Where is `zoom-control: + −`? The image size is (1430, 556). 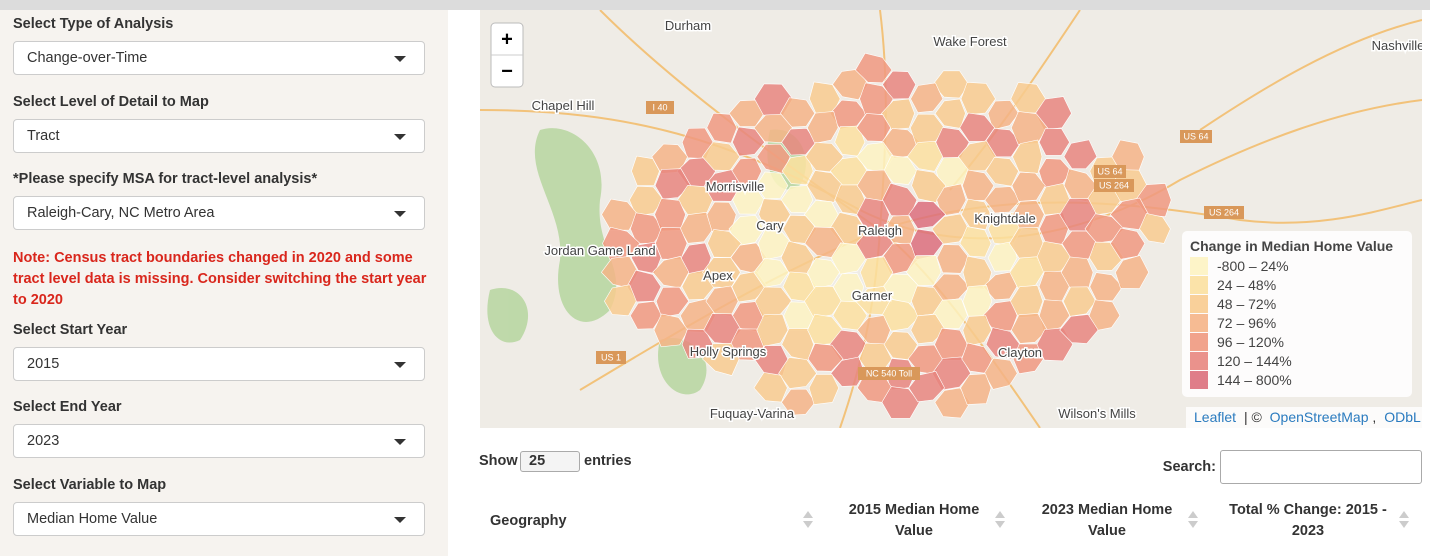
zoom-control: + − is located at coordinates (507, 55).